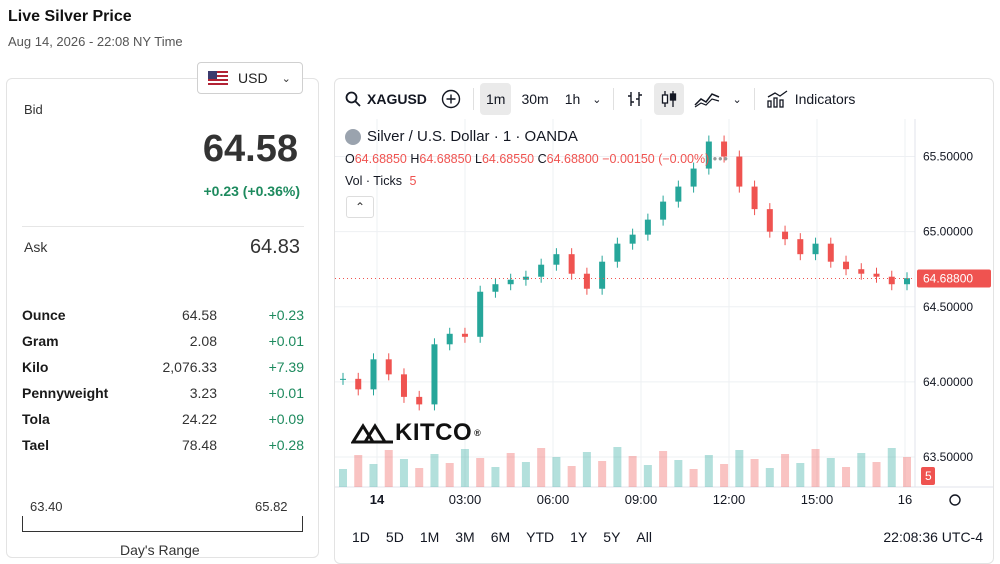 The height and width of the screenshot is (564, 1000). Describe the element at coordinates (415, 159) in the screenshot. I see `high-label: H` at that location.